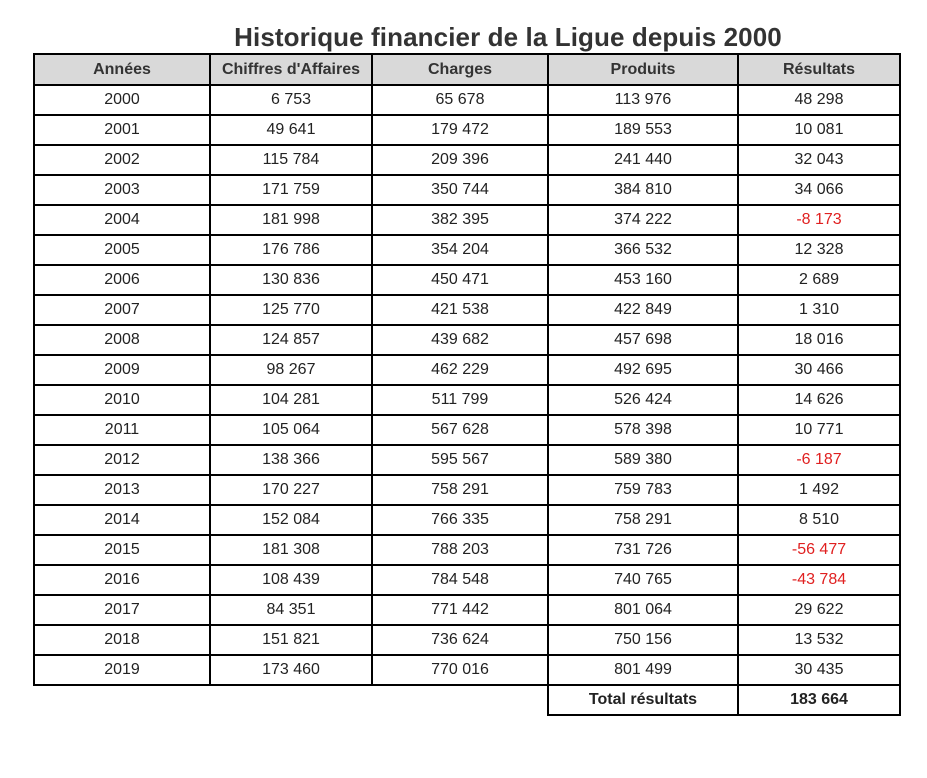  What do you see at coordinates (460, 610) in the screenshot?
I see `charges-cell: 771 442` at bounding box center [460, 610].